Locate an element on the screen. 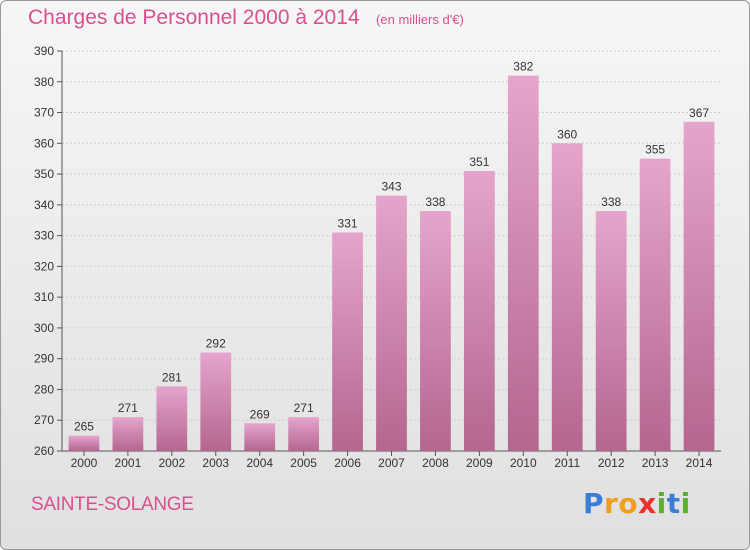 Image resolution: width=750 pixels, height=550 pixels. y-tick-label: 380 is located at coordinates (44, 82).